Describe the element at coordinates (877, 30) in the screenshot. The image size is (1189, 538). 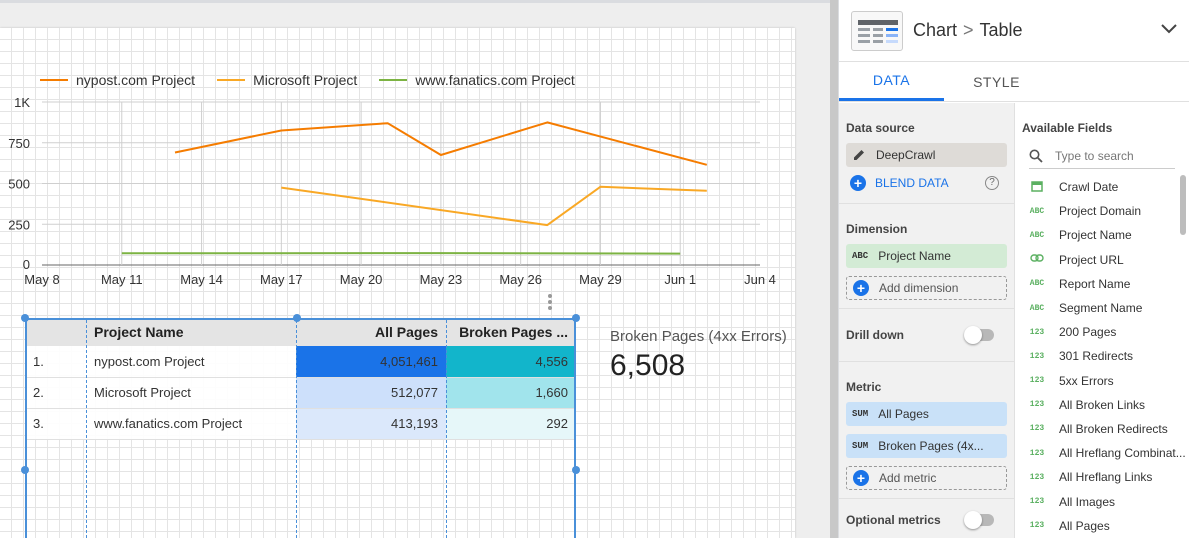
I see `table-chart-icon` at that location.